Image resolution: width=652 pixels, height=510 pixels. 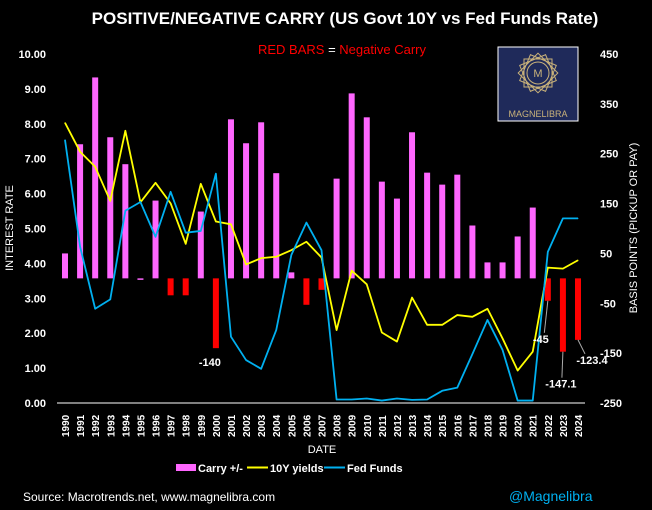 I want to click on left-tick-label: 5.00, so click(x=35, y=230).